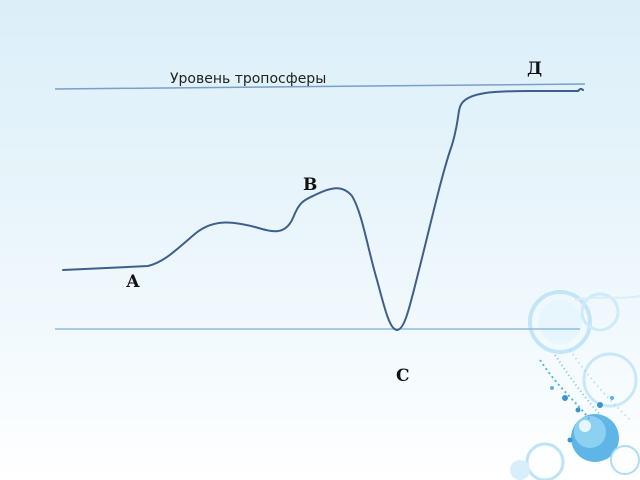 The width and height of the screenshot is (640, 480). Describe the element at coordinates (133, 282) in the screenshot. I see `point-a-label: А` at that location.